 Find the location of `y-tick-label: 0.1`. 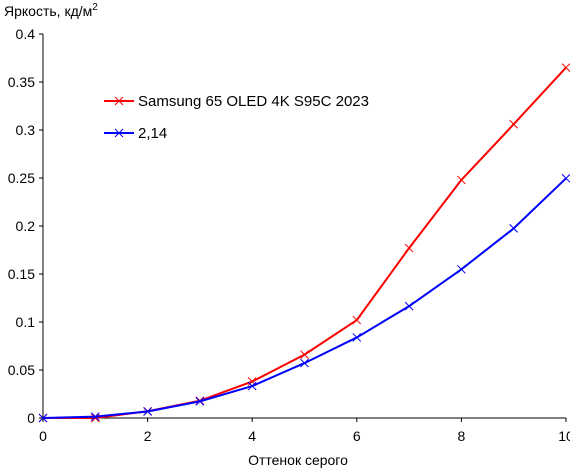

y-tick-label: 0.1 is located at coordinates (26, 322).